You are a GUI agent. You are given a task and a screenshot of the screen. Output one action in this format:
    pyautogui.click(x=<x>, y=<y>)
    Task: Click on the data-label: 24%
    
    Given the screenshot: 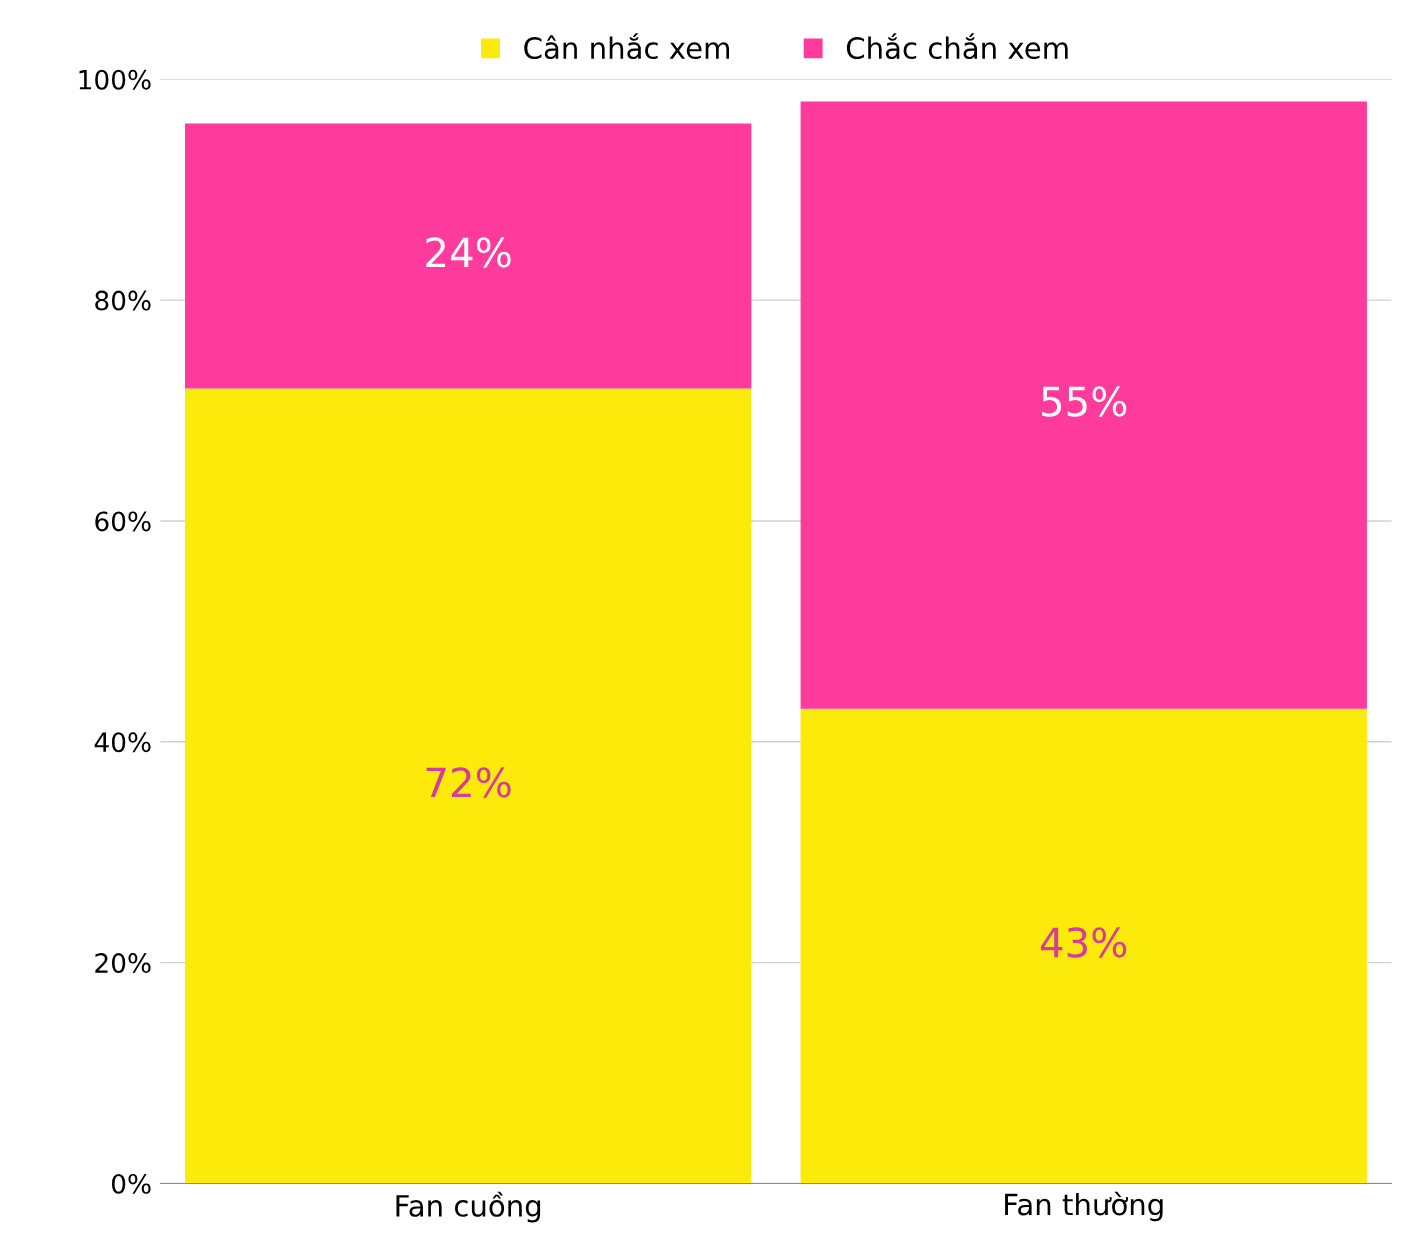 What is the action you would take?
    pyautogui.click(x=468, y=252)
    